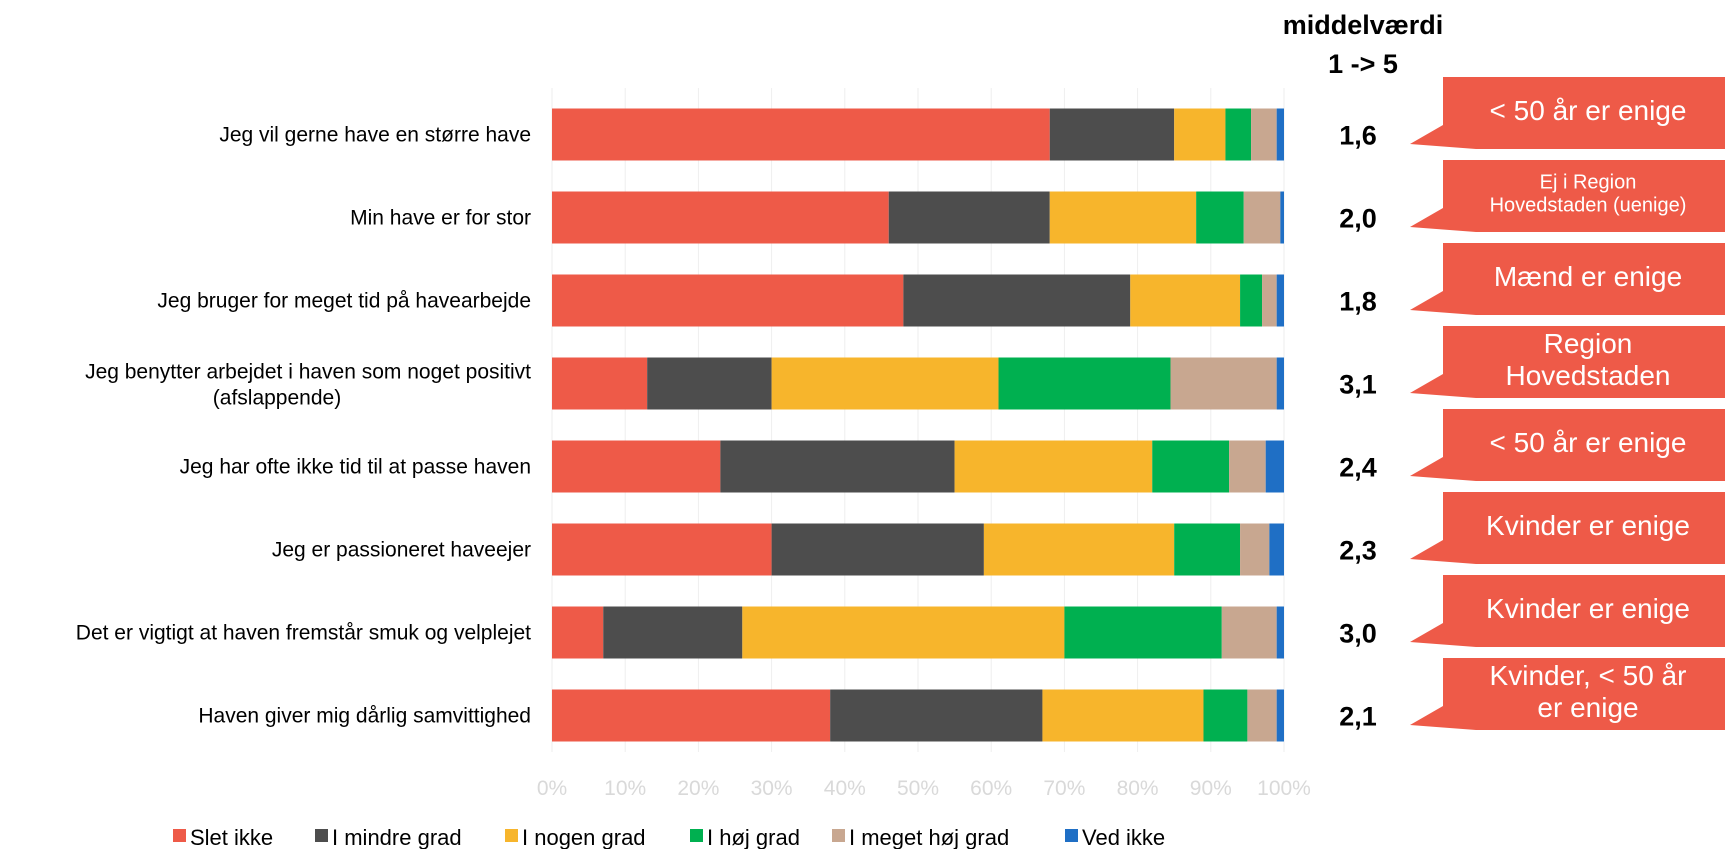 This screenshot has height=854, width=1725. What do you see at coordinates (1588, 206) in the screenshot?
I see `callout-text: Hovedstaden (uenige)` at bounding box center [1588, 206].